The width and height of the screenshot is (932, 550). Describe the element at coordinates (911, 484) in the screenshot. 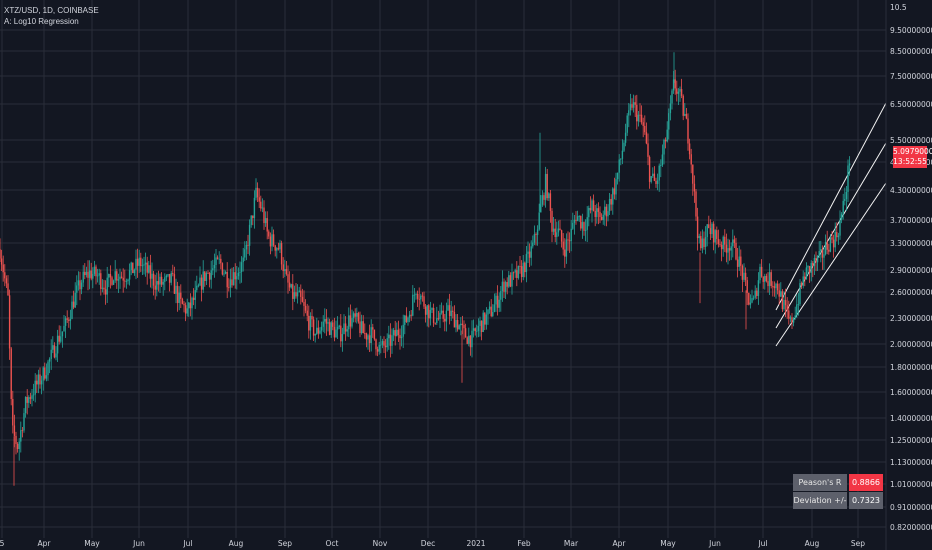

I see `y-tick-label: 1.01000000` at that location.